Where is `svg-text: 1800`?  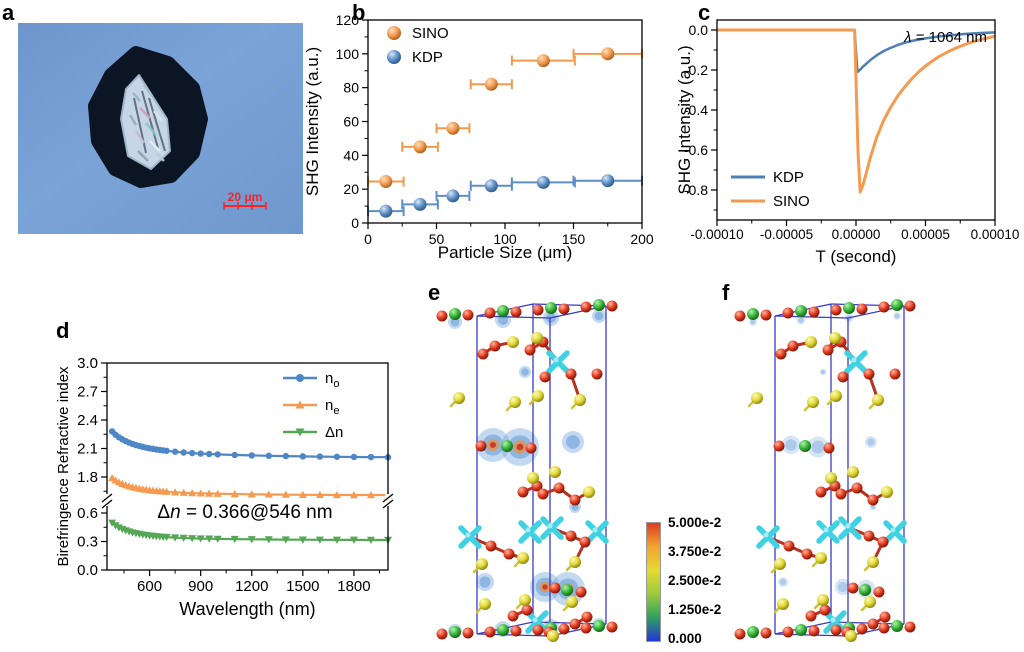 svg-text: 1800 is located at coordinates (353, 586).